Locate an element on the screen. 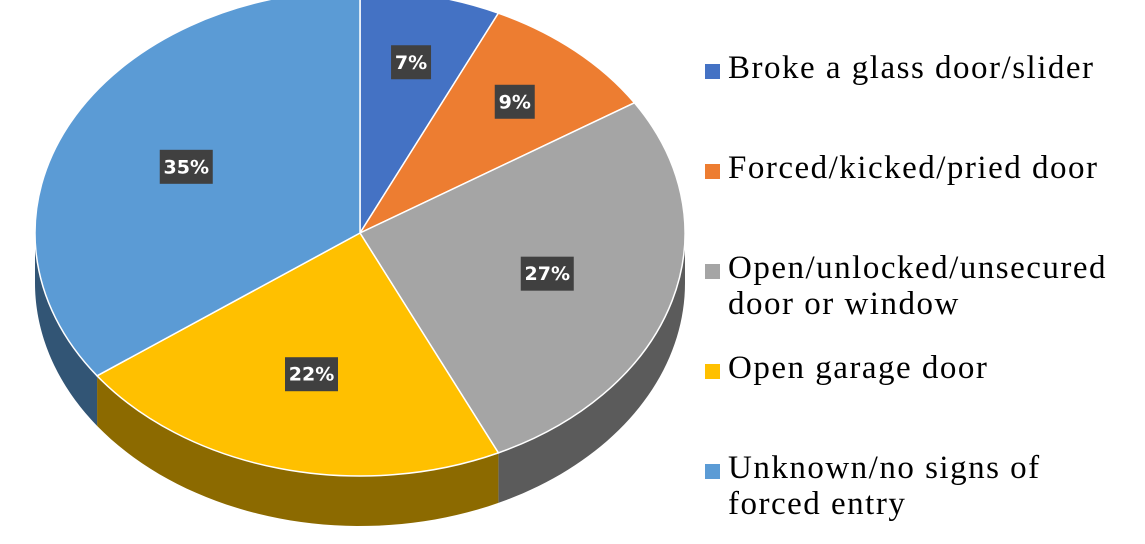 The image size is (1145, 544). legend-item: Broke a glass door/slider is located at coordinates (924, 68).